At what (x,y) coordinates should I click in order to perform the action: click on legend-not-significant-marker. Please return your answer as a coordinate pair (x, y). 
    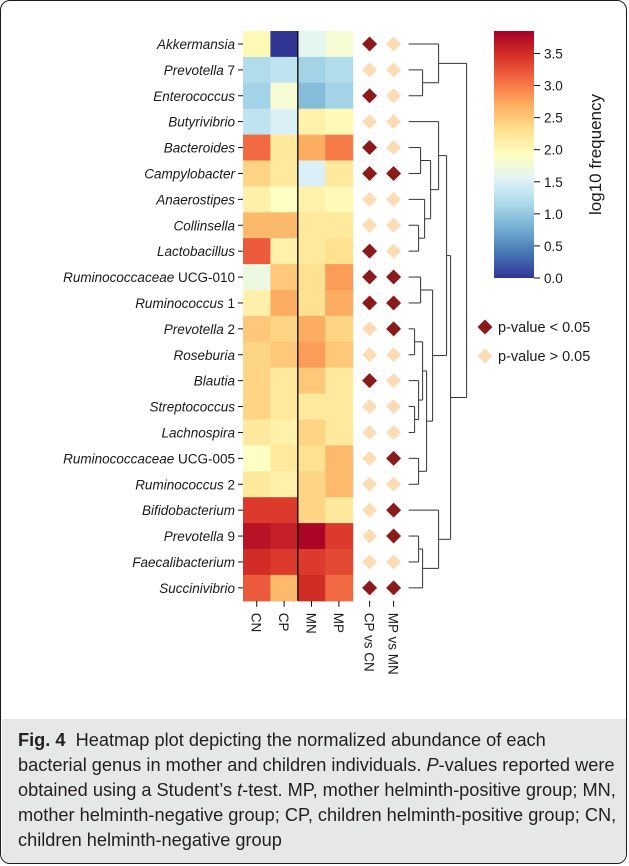
    Looking at the image, I should click on (485, 356).